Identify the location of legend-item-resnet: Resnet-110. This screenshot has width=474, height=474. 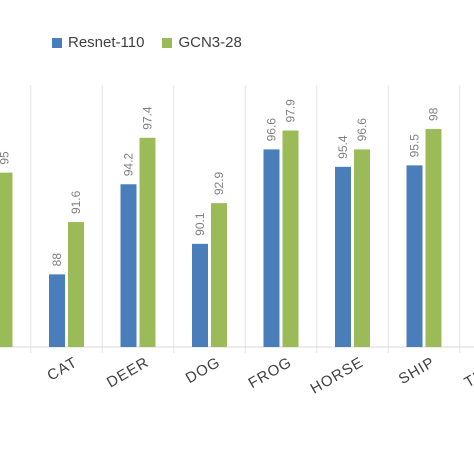
(98, 42).